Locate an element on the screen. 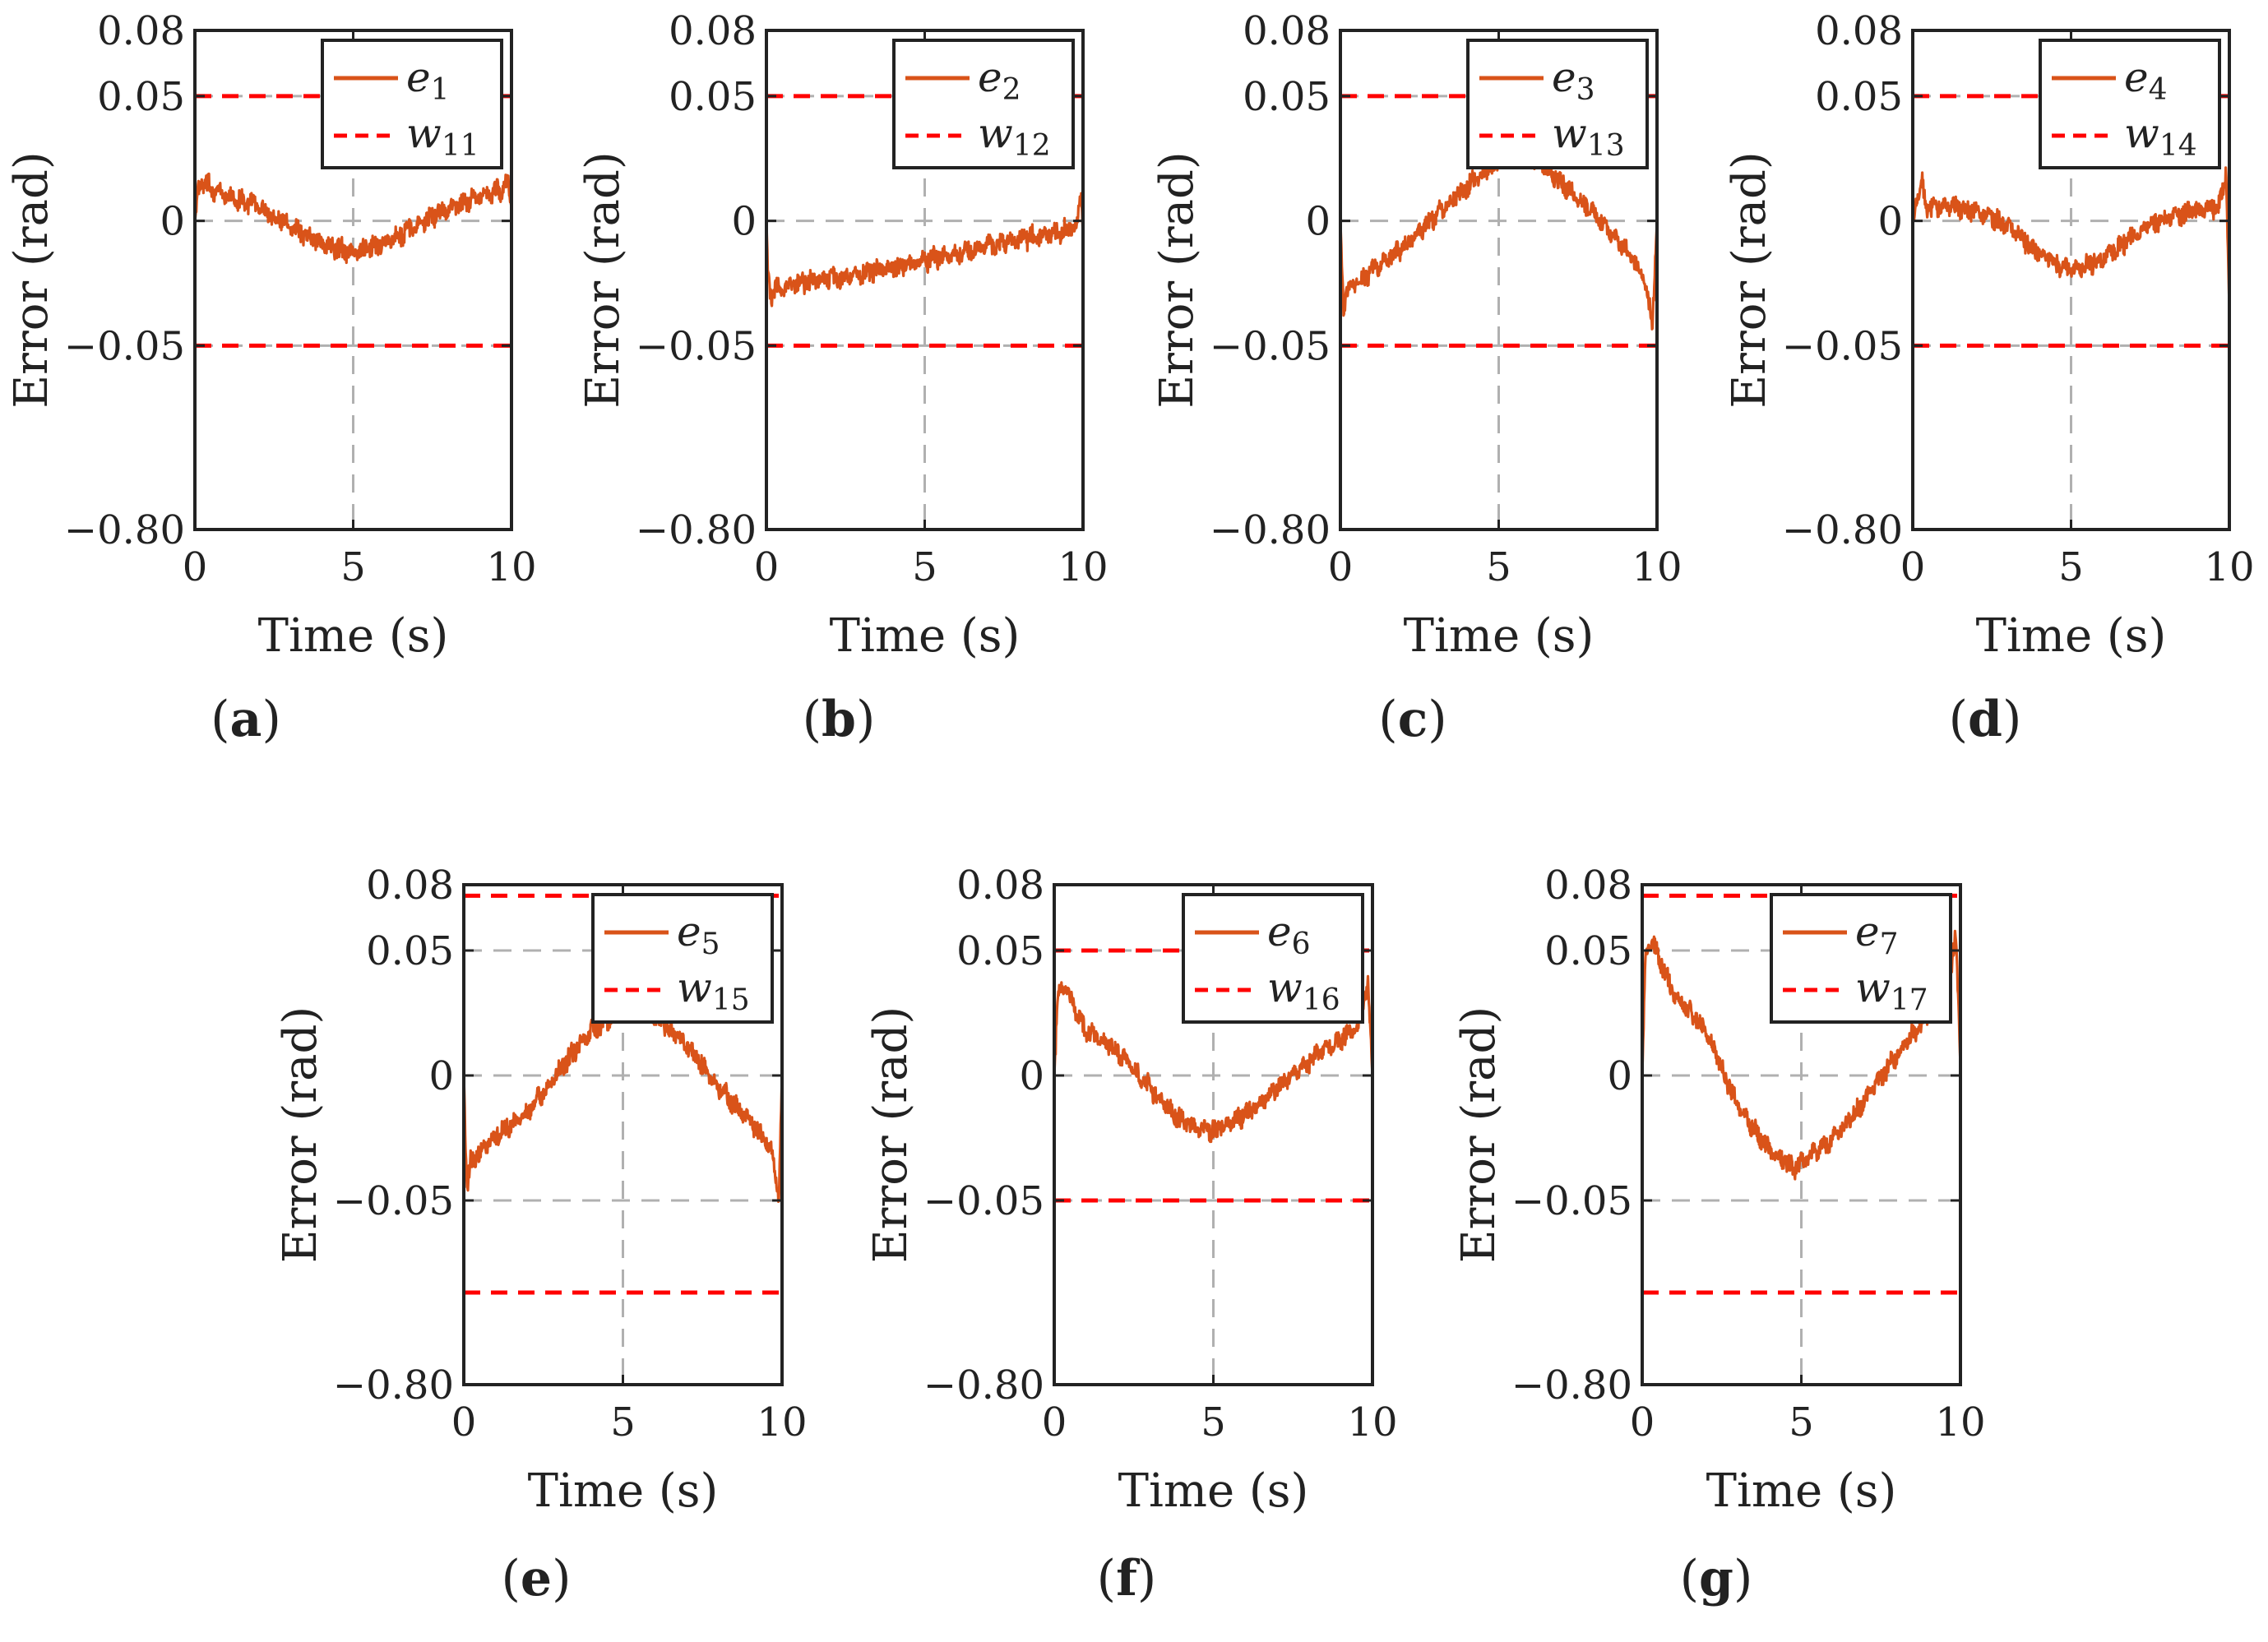 Image resolution: width=2268 pixels, height=1642 pixels. legend-label-bound: w11 is located at coordinates (442, 136).